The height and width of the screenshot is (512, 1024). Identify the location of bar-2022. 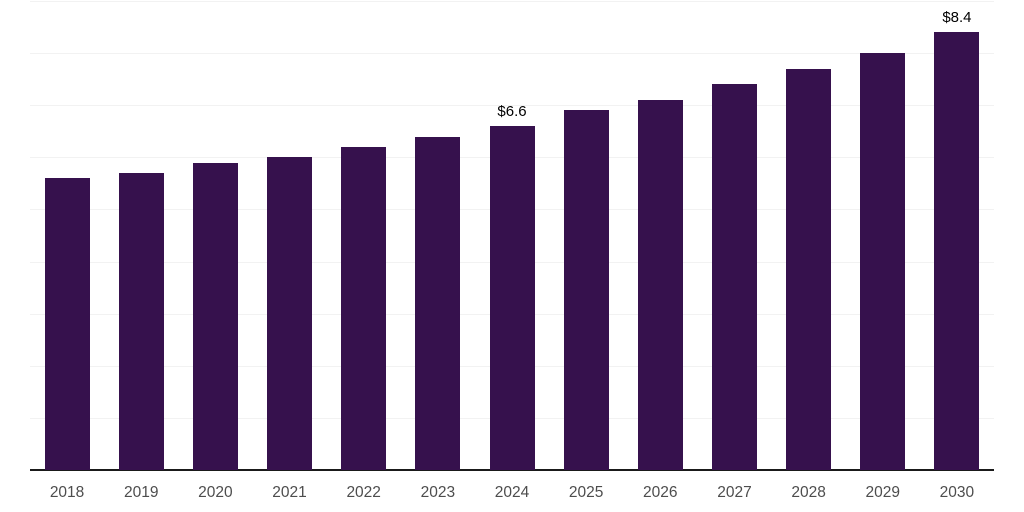
(364, 308).